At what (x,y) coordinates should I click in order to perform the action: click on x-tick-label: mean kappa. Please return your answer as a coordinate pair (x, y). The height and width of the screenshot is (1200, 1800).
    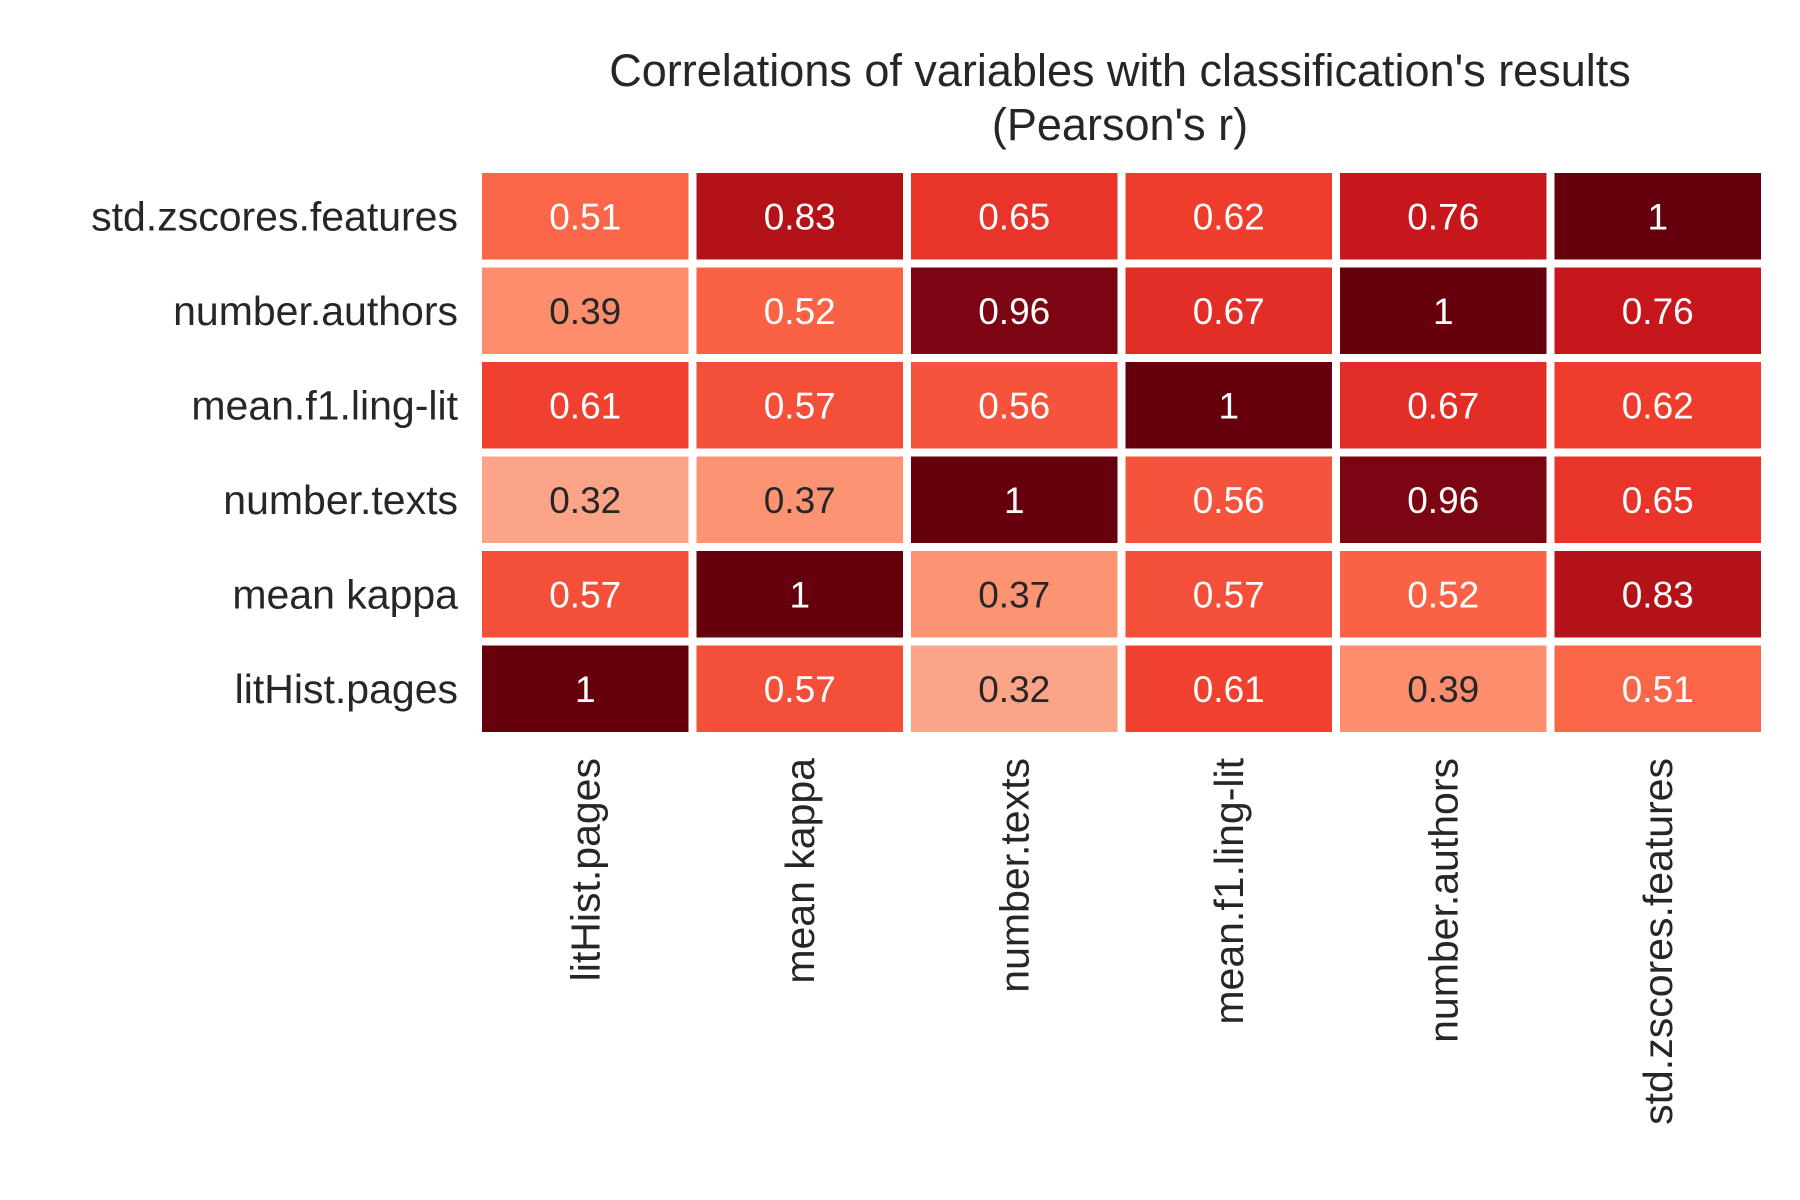
    Looking at the image, I should click on (800, 871).